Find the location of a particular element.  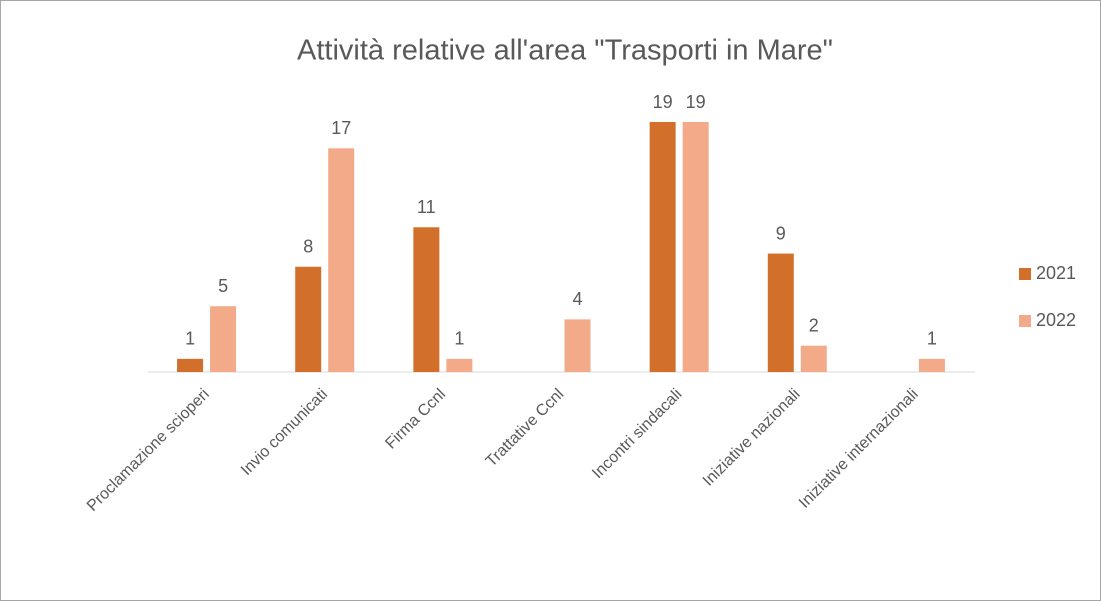

value-label: 8 is located at coordinates (308, 246).